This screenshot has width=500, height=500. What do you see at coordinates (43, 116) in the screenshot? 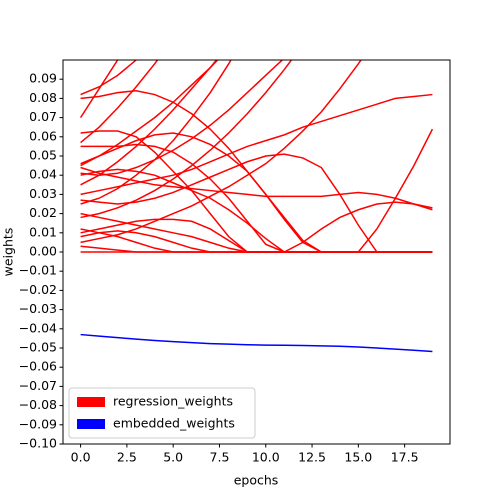
I see `y-tick-label: 0.07` at bounding box center [43, 116].